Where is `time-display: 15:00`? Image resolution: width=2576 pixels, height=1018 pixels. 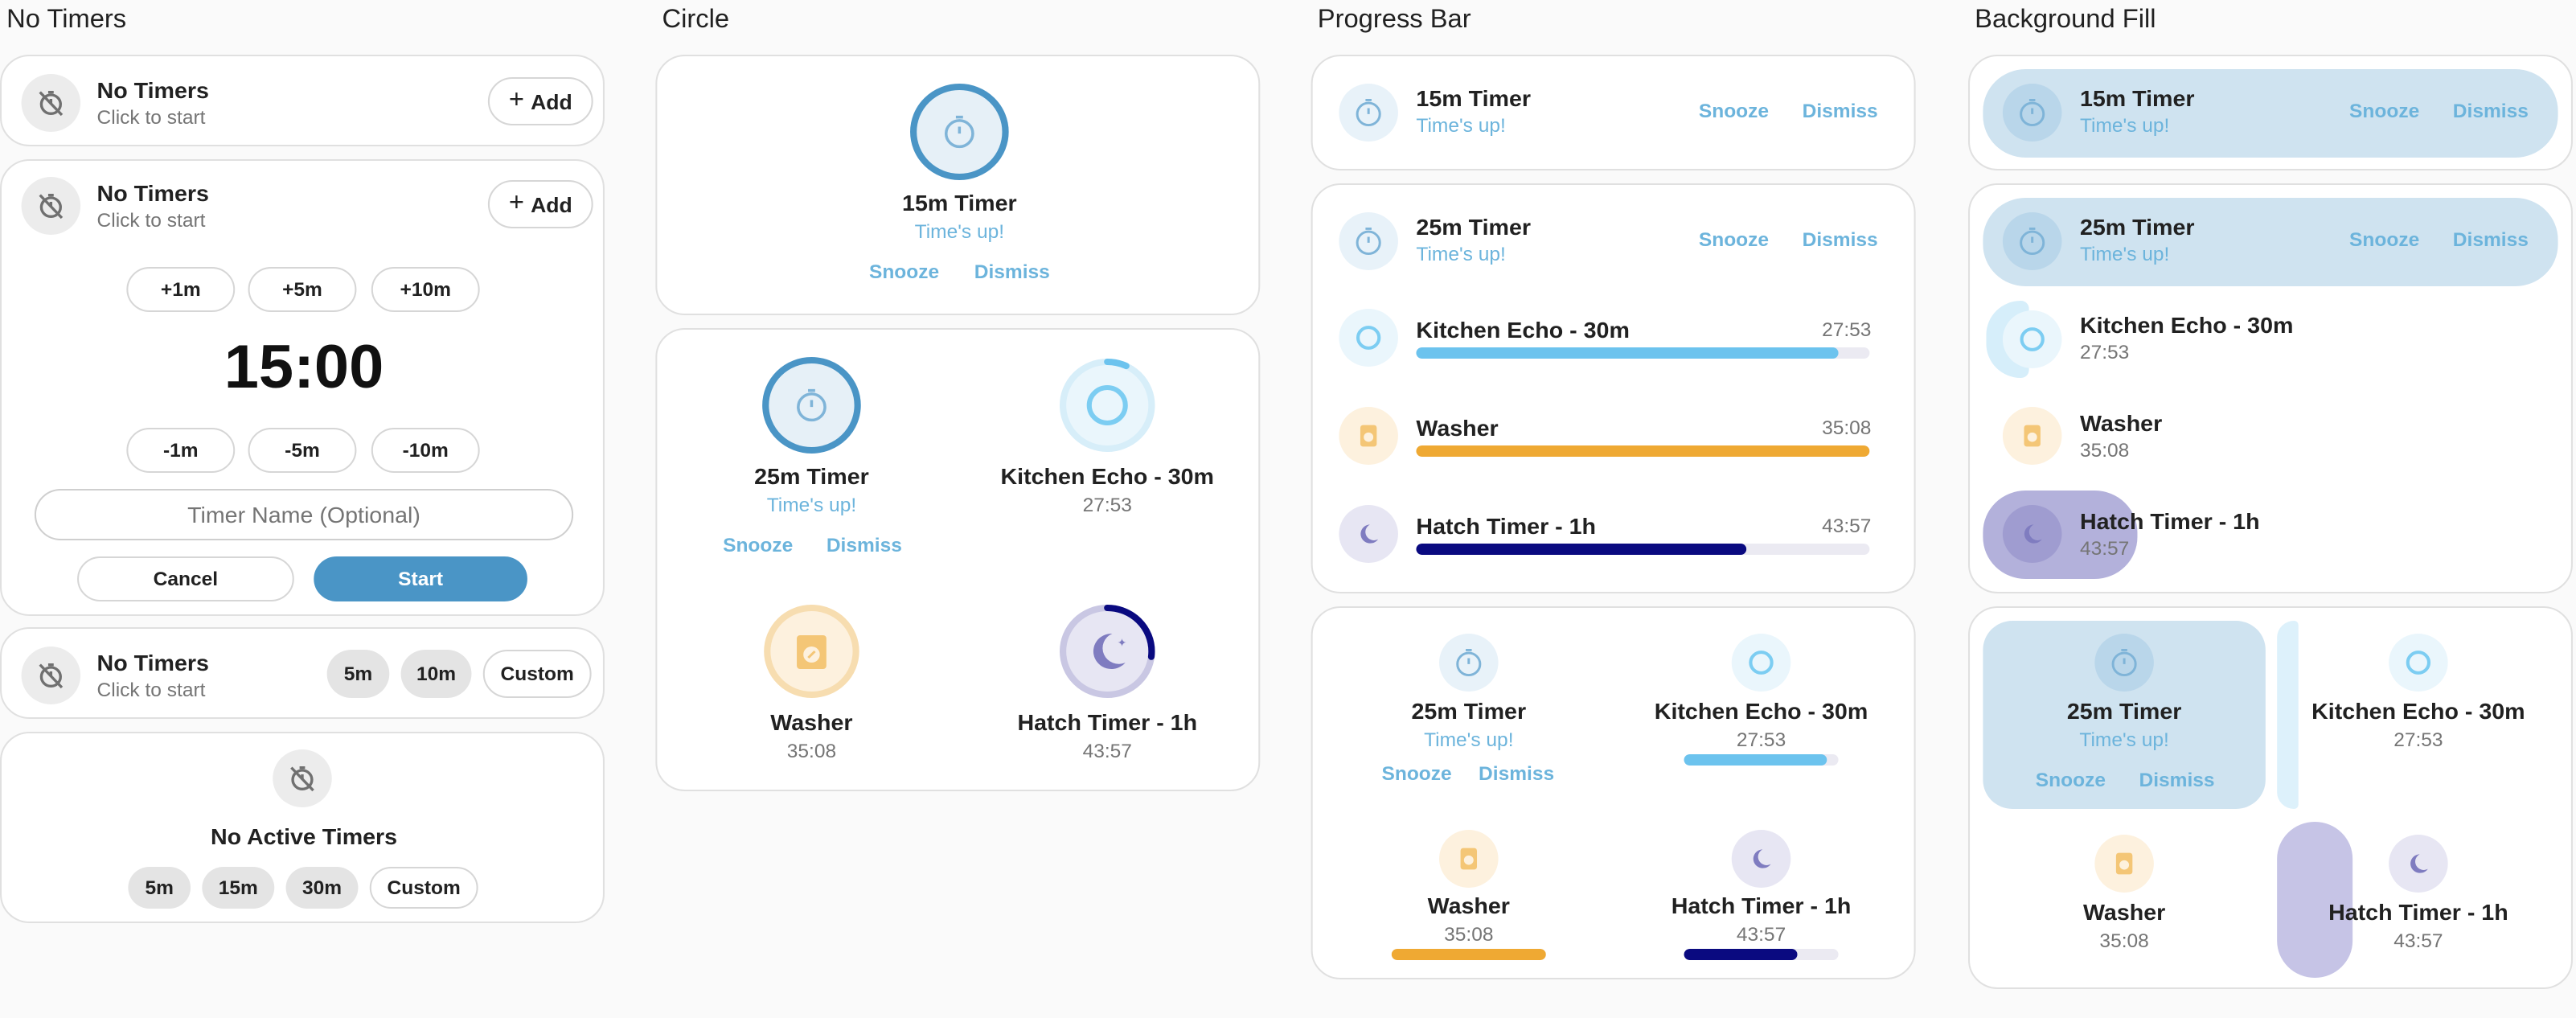
time-display: 15:00 is located at coordinates (304, 368).